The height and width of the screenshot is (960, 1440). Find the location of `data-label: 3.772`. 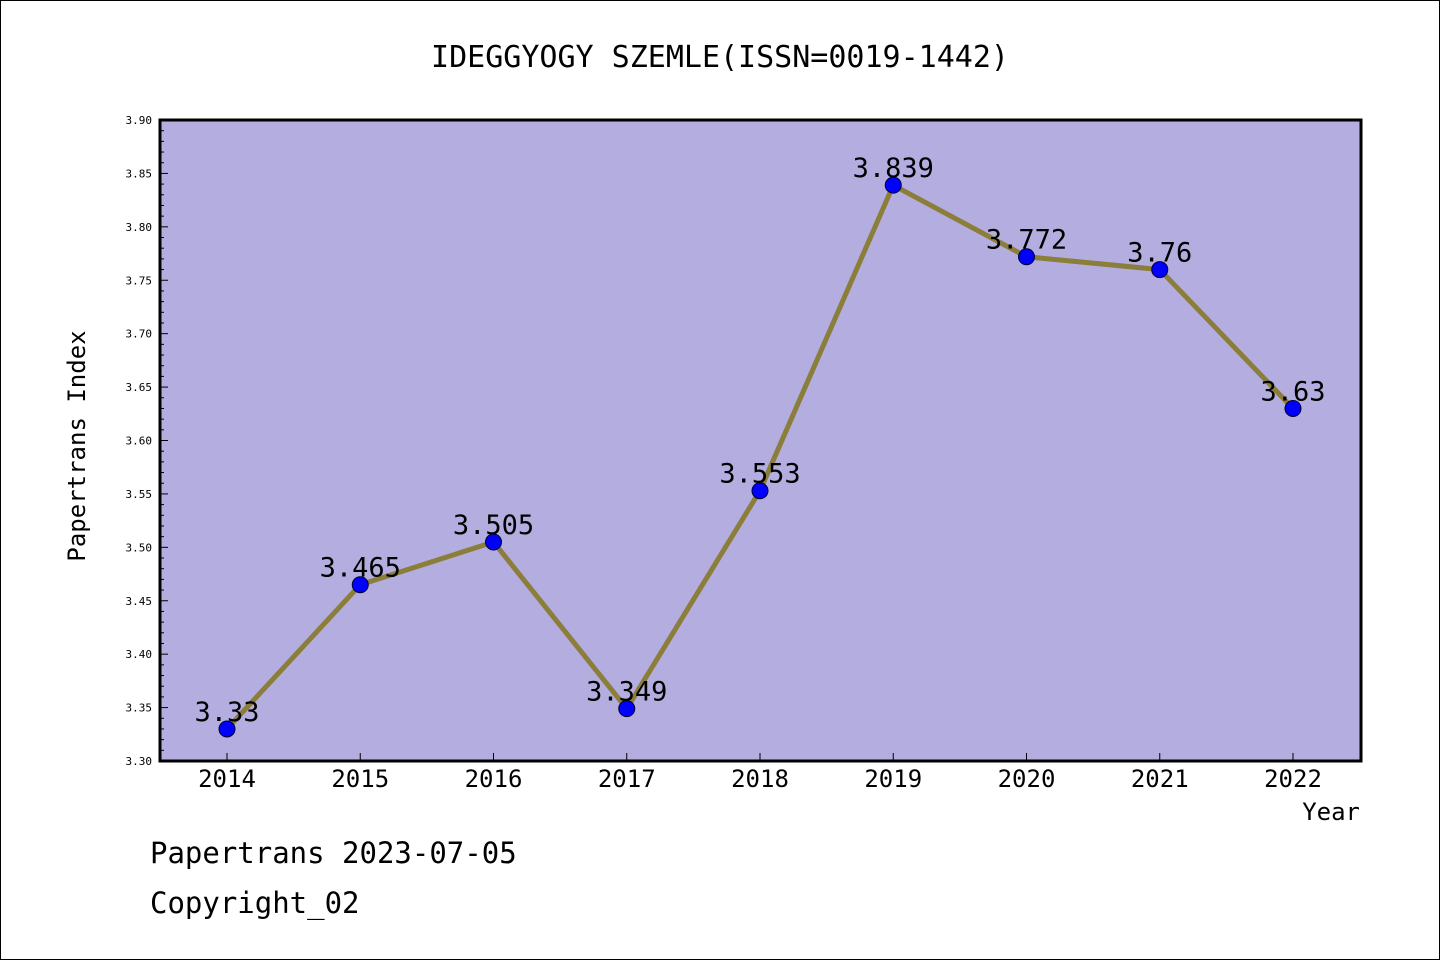

data-label: 3.772 is located at coordinates (1026, 240).